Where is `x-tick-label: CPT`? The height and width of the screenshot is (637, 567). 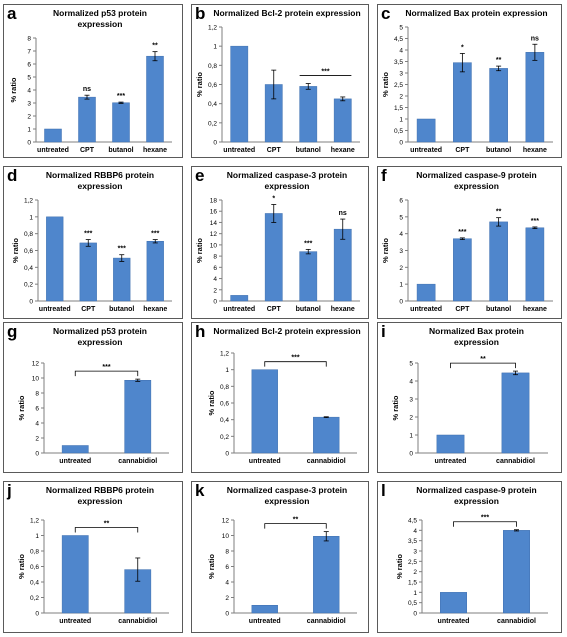 x-tick-label: CPT is located at coordinates (274, 150).